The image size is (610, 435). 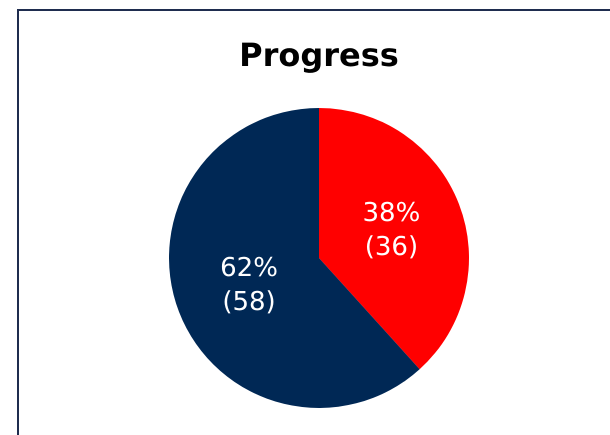 I want to click on chart-title: Progress, so click(x=319, y=55).